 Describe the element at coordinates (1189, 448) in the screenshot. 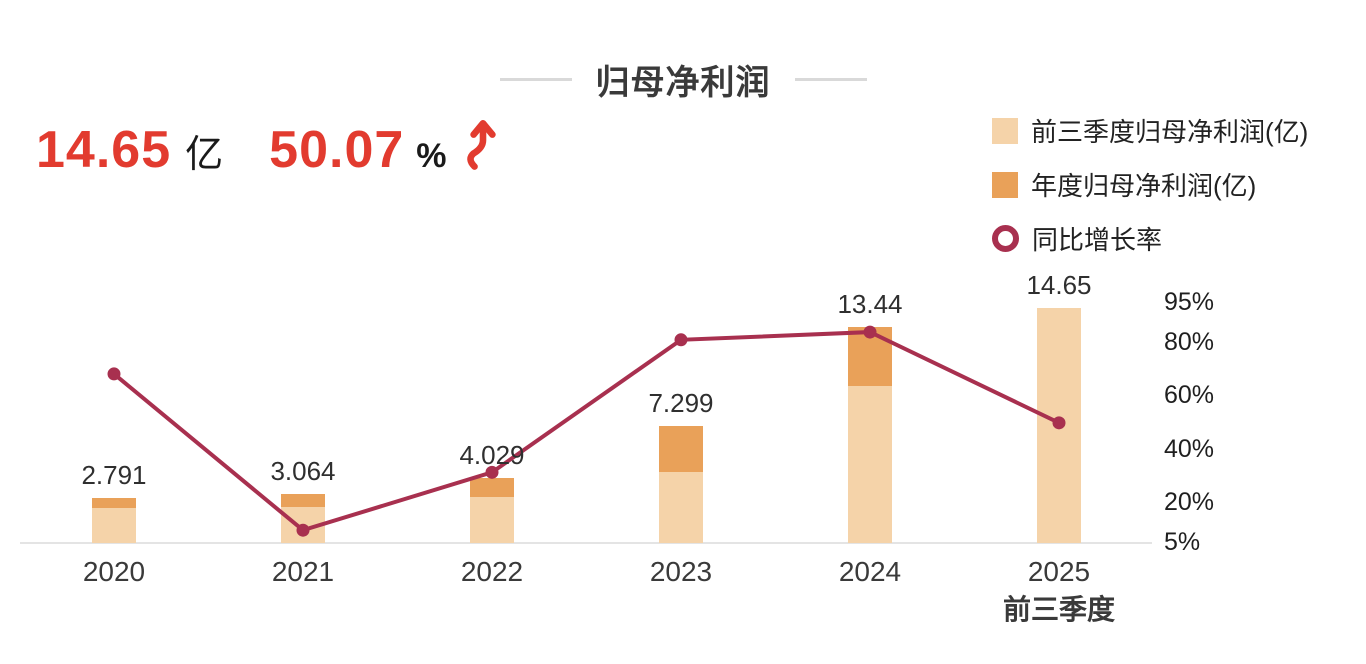

I see `y-axis-tick: 40%` at that location.